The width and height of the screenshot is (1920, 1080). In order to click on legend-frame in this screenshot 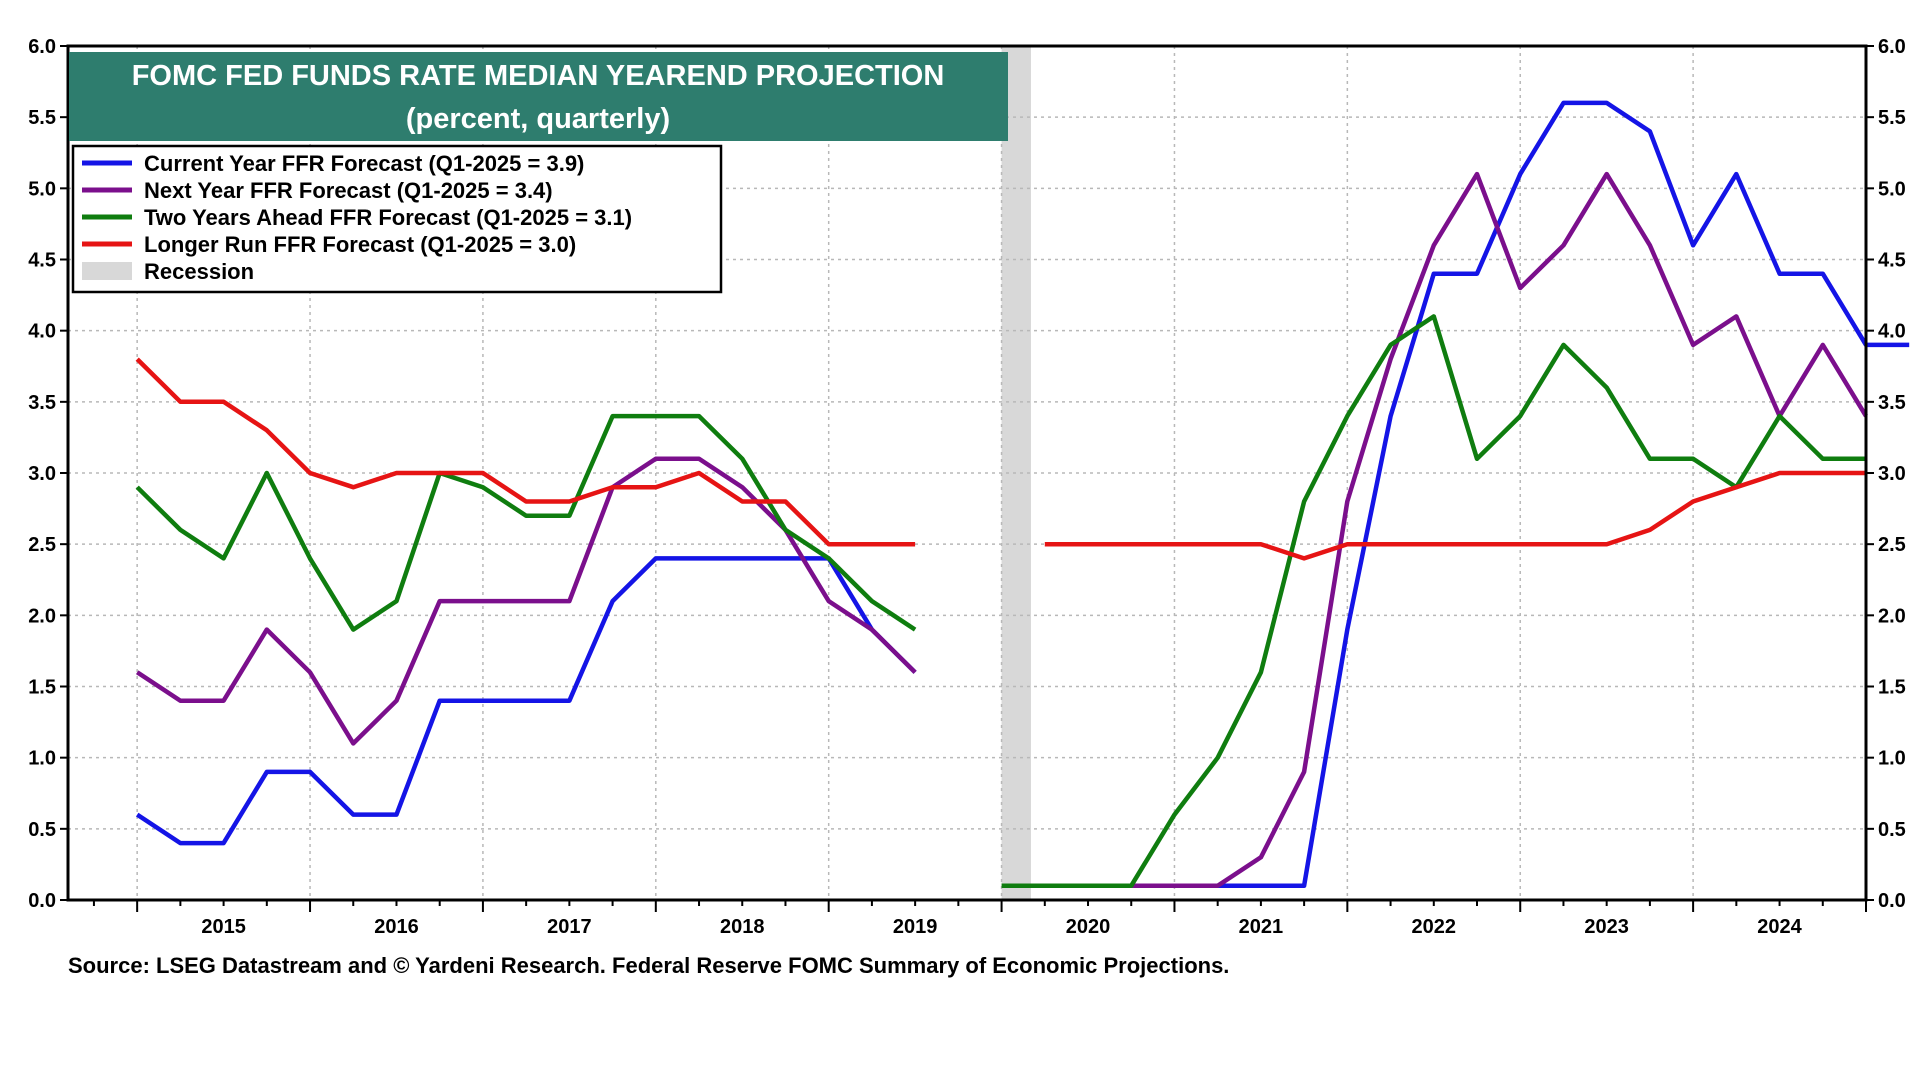, I will do `click(397, 219)`.